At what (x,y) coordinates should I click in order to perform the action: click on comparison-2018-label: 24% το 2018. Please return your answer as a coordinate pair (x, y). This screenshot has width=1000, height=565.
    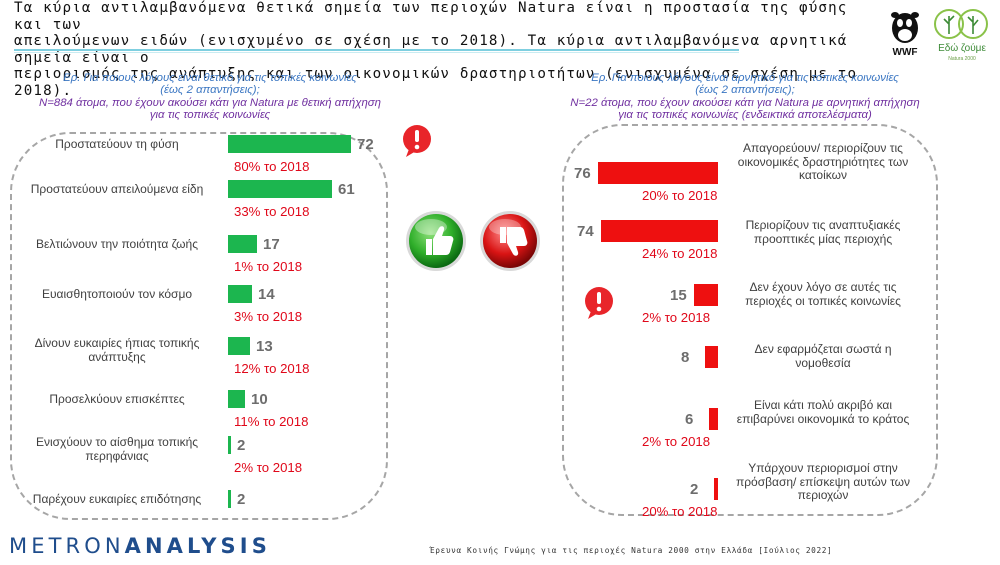
    Looking at the image, I should click on (680, 253).